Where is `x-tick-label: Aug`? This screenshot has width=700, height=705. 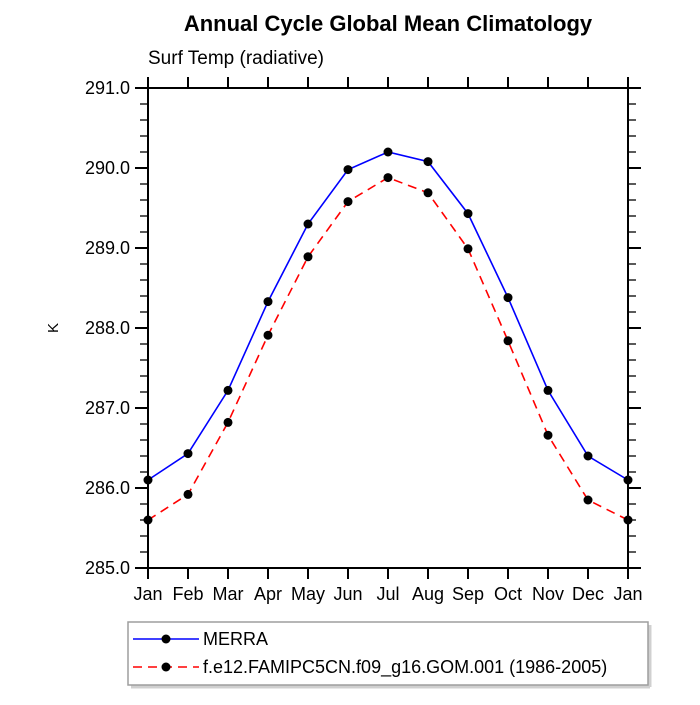
x-tick-label: Aug is located at coordinates (428, 594).